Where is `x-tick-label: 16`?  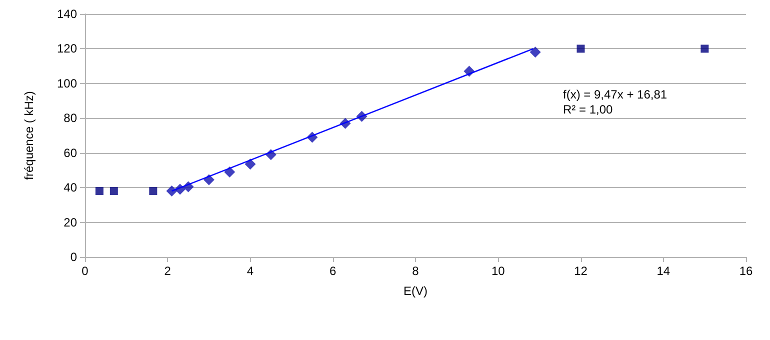
x-tick-label: 16 is located at coordinates (746, 271).